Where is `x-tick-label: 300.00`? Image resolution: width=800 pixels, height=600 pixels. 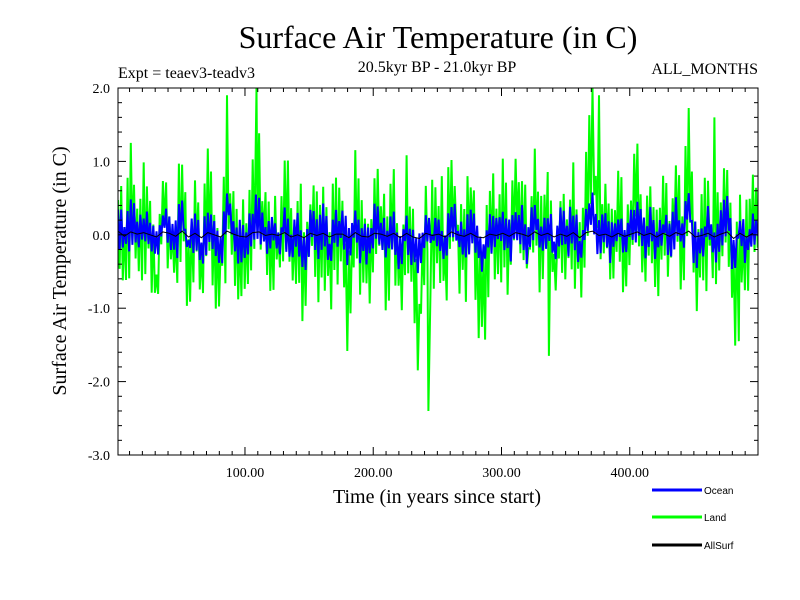 x-tick-label: 300.00 is located at coordinates (501, 473).